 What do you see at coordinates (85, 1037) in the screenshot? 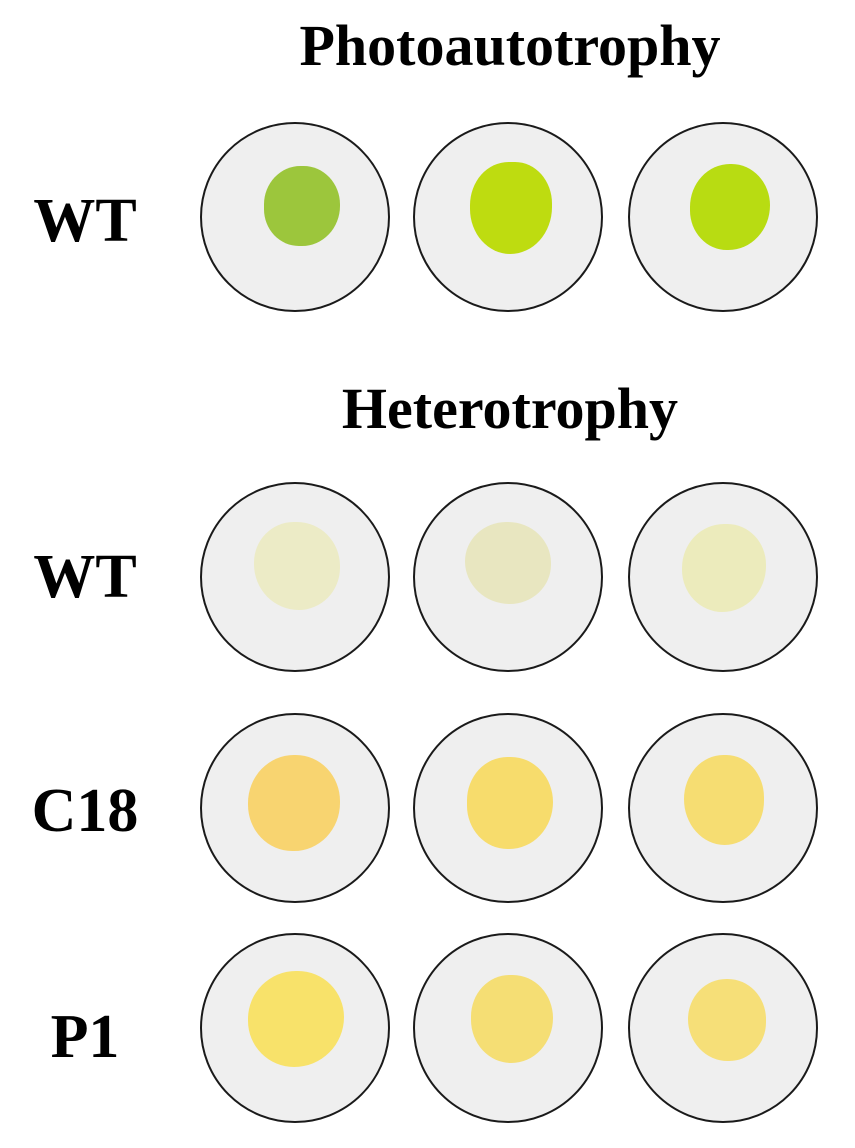
I see `row-label-p1: P1` at bounding box center [85, 1037].